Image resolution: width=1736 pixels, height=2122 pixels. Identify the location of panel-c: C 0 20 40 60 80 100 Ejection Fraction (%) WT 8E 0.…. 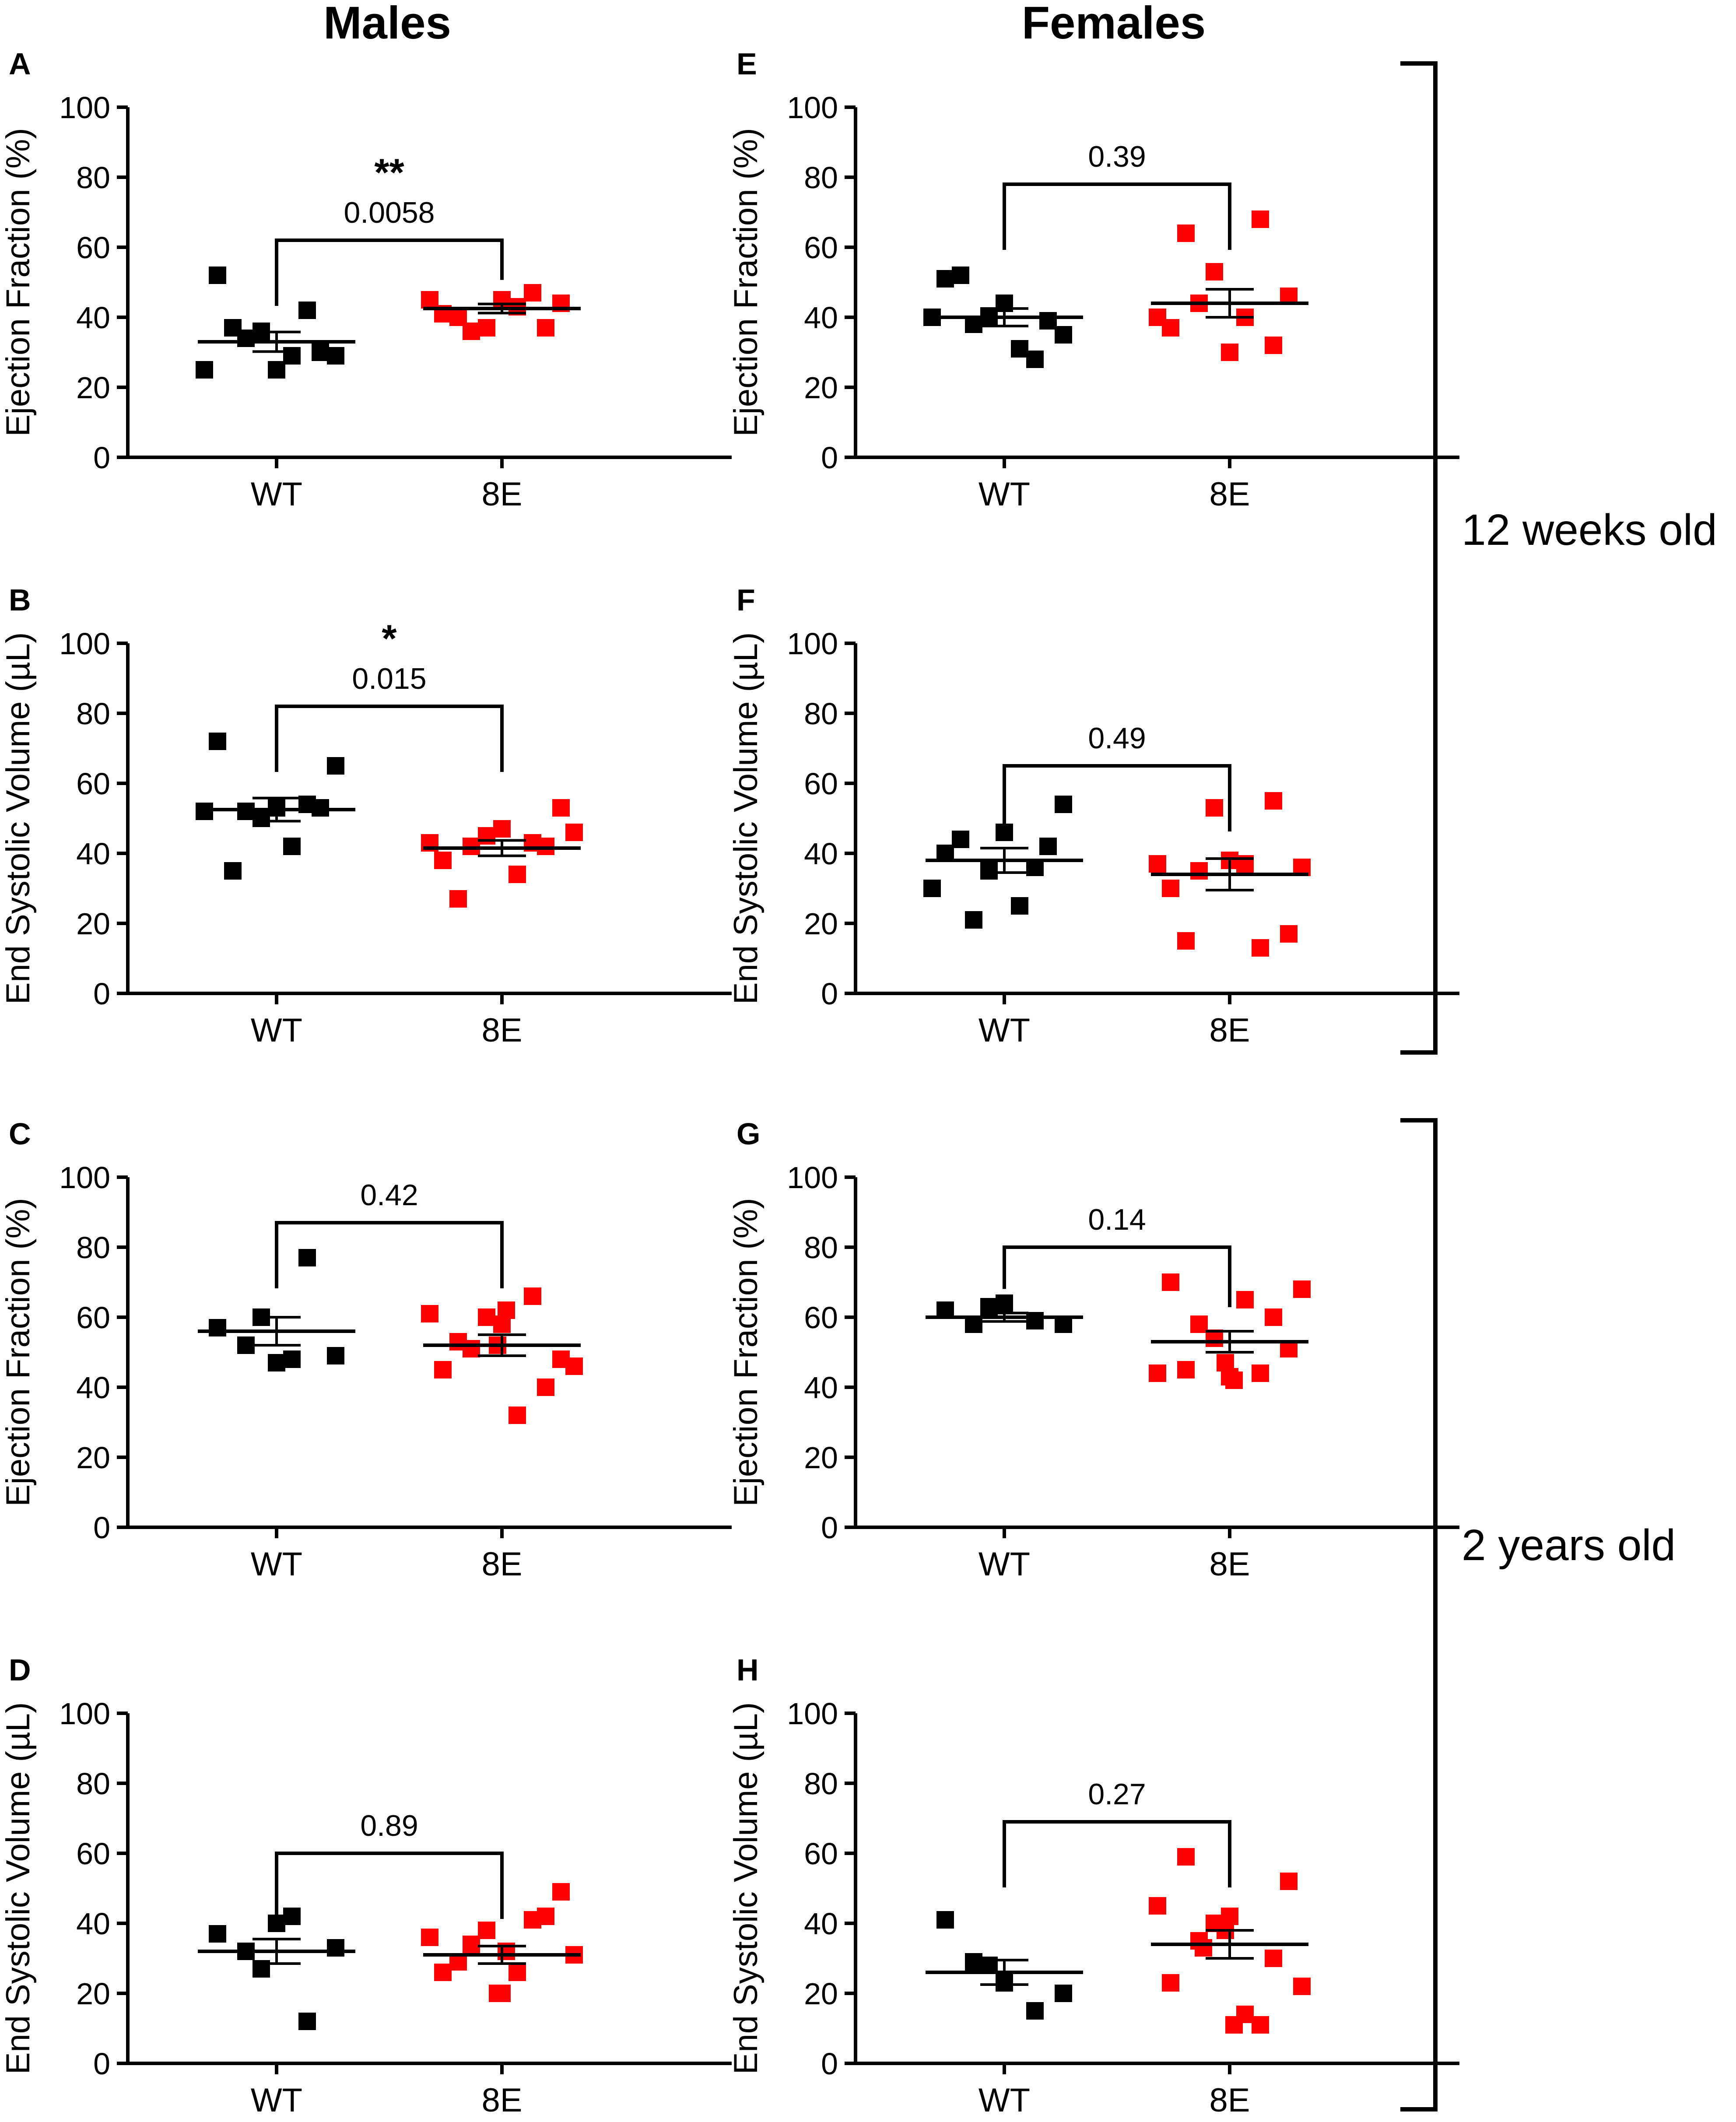
(366, 1350).